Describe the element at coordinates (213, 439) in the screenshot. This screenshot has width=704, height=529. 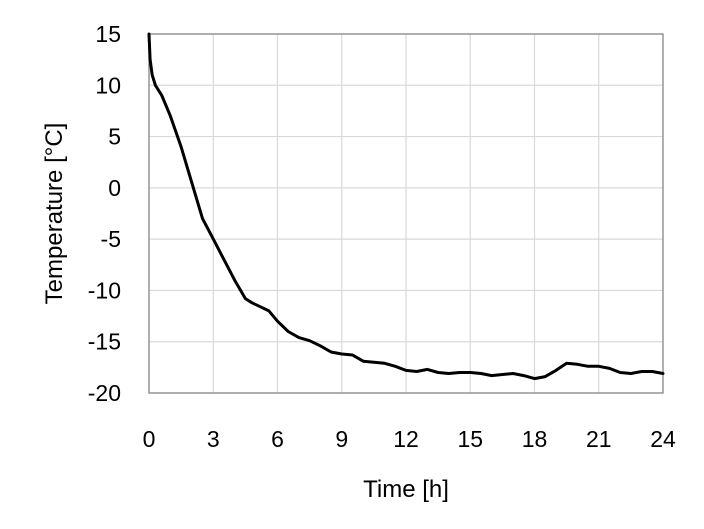
I see `x-tick-label: 3` at that location.